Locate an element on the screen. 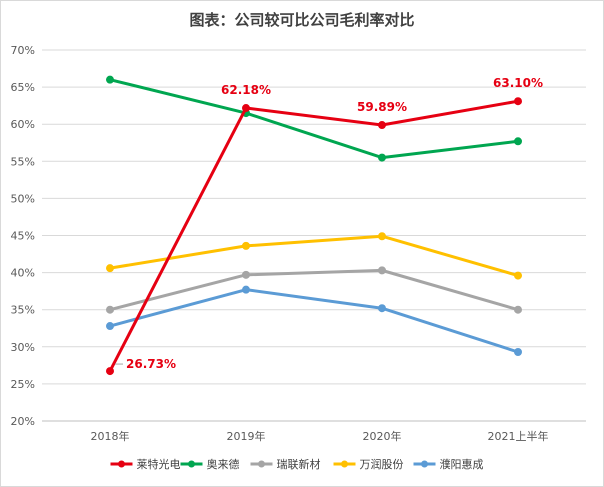  chart-title: 图表：公司较可比公司毛利率对比 is located at coordinates (301, 20).